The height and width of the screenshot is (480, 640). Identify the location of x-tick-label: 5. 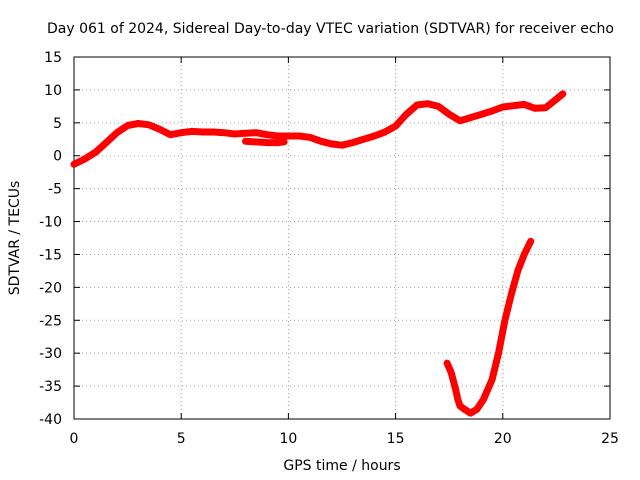
(181, 439).